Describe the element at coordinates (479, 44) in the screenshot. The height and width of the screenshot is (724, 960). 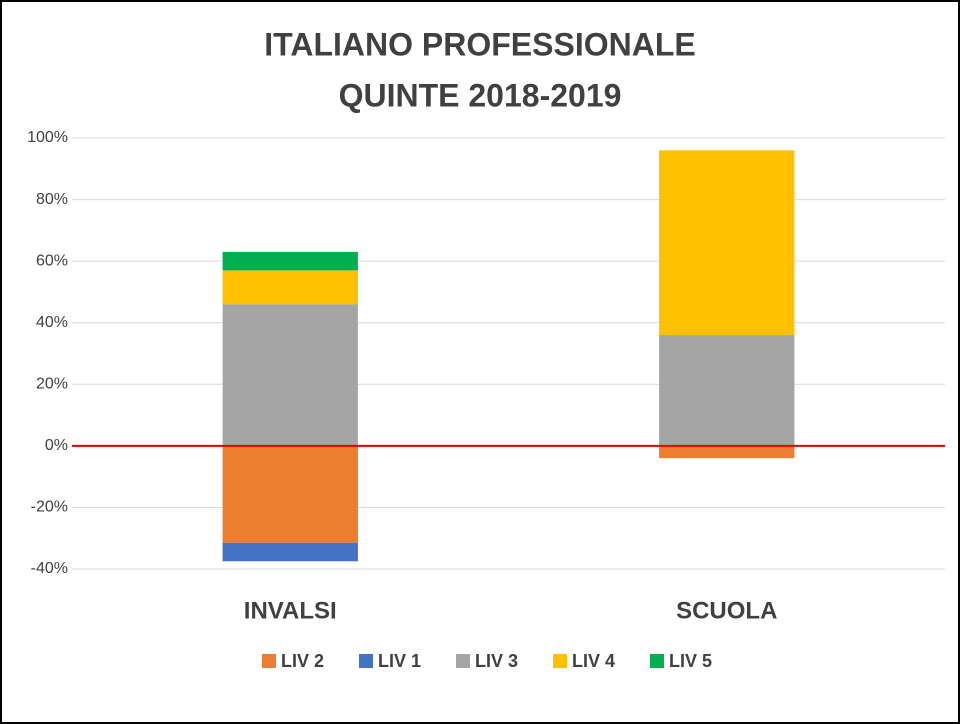
I see `chart-title: ITALIANO PROFESSIONALE` at that location.